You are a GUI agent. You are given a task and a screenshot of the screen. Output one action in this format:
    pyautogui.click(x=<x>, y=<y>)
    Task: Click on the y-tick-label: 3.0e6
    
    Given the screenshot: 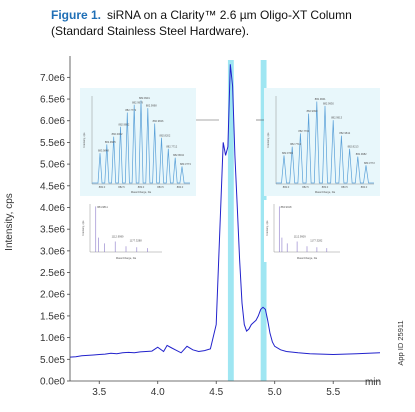 What is the action you would take?
    pyautogui.click(x=52, y=251)
    